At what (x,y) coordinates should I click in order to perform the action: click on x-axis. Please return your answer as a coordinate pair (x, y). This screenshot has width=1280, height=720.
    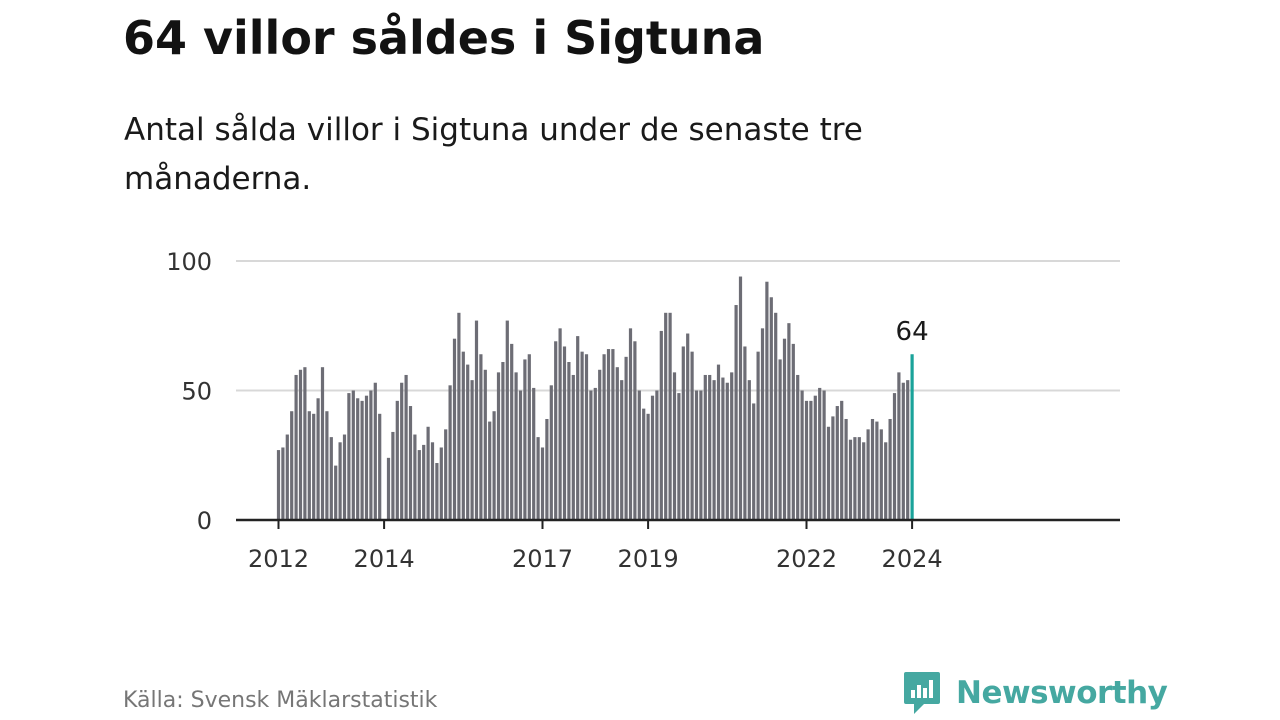
    Looking at the image, I should click on (678, 523).